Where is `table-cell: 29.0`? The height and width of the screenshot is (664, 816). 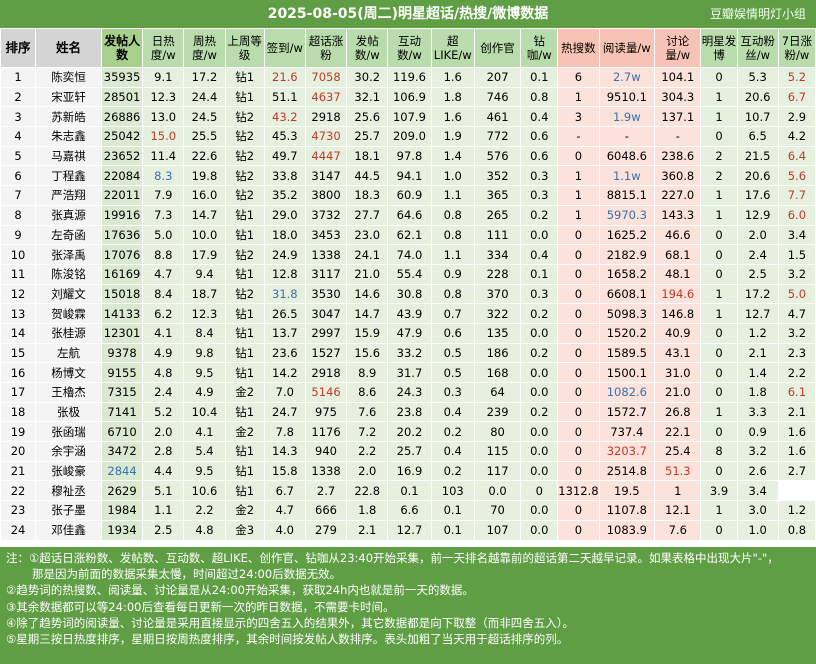 table-cell: 29.0 is located at coordinates (284, 215).